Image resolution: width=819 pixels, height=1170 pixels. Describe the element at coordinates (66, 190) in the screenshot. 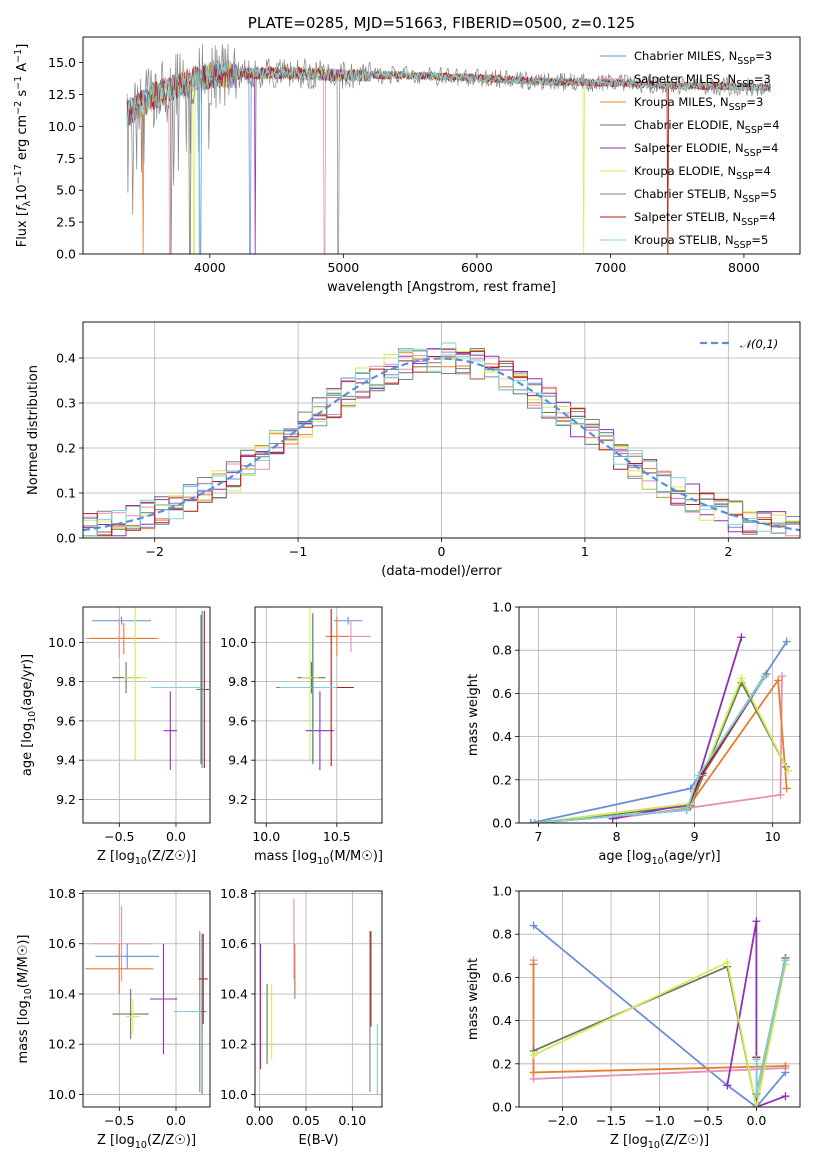

I see `y-tick-label: 5.0` at that location.